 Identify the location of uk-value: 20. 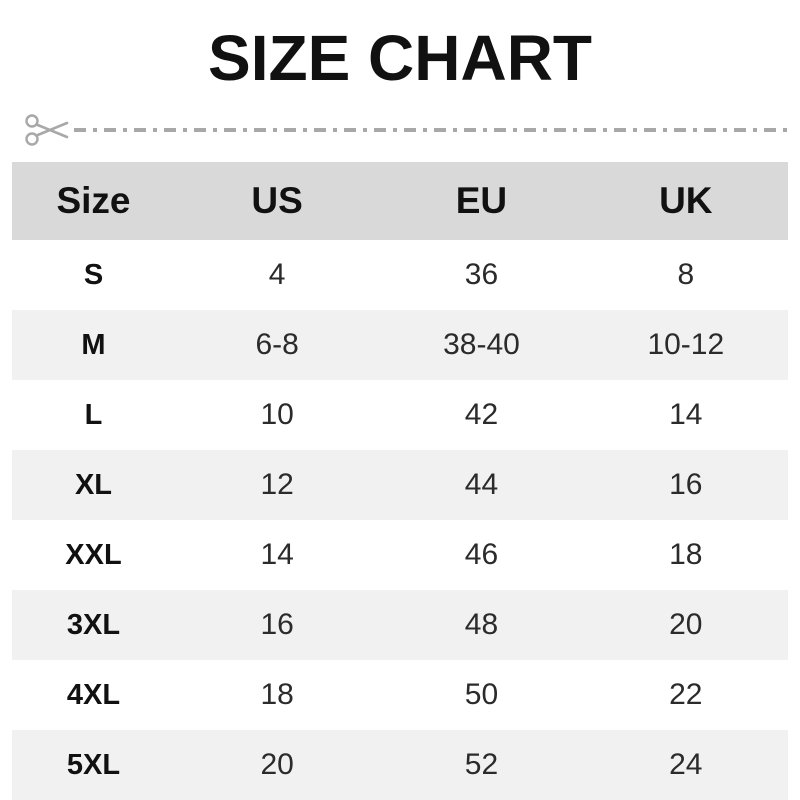
(686, 624).